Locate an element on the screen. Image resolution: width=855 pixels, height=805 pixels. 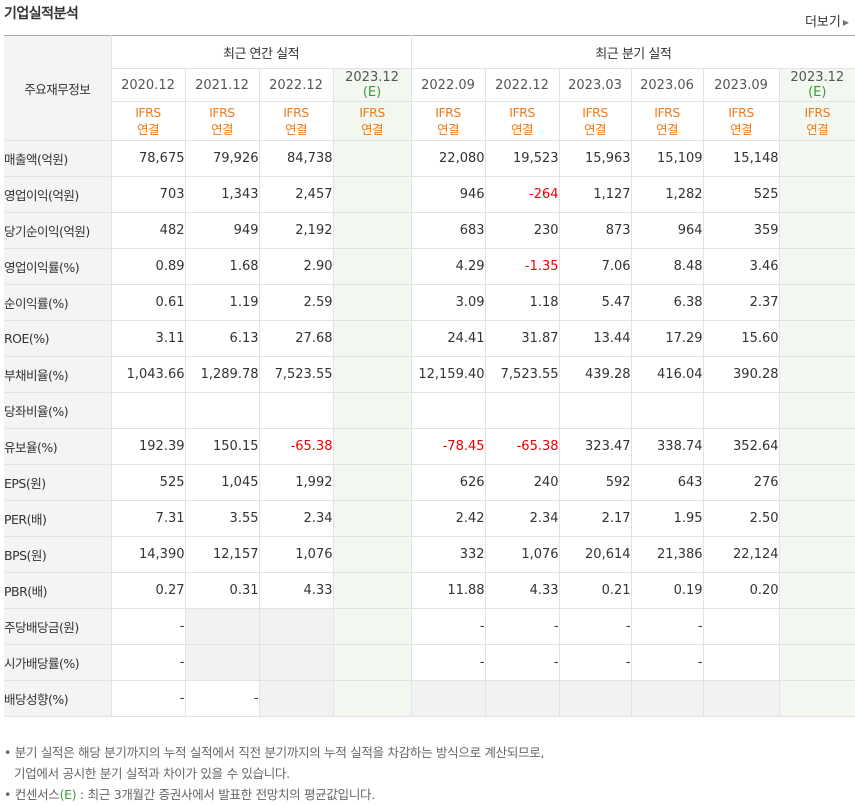
table-cell: 1.95 is located at coordinates (667, 518).